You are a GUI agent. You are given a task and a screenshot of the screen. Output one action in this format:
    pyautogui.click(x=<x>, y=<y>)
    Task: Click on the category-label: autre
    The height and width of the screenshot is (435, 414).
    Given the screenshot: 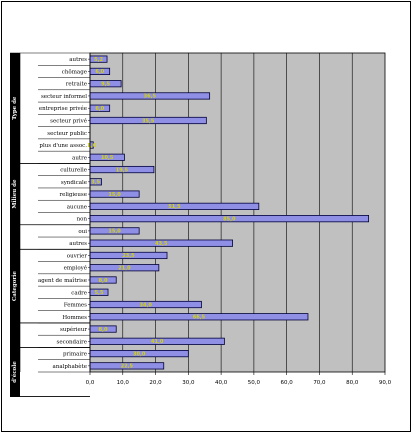 What is the action you would take?
    pyautogui.click(x=79, y=158)
    